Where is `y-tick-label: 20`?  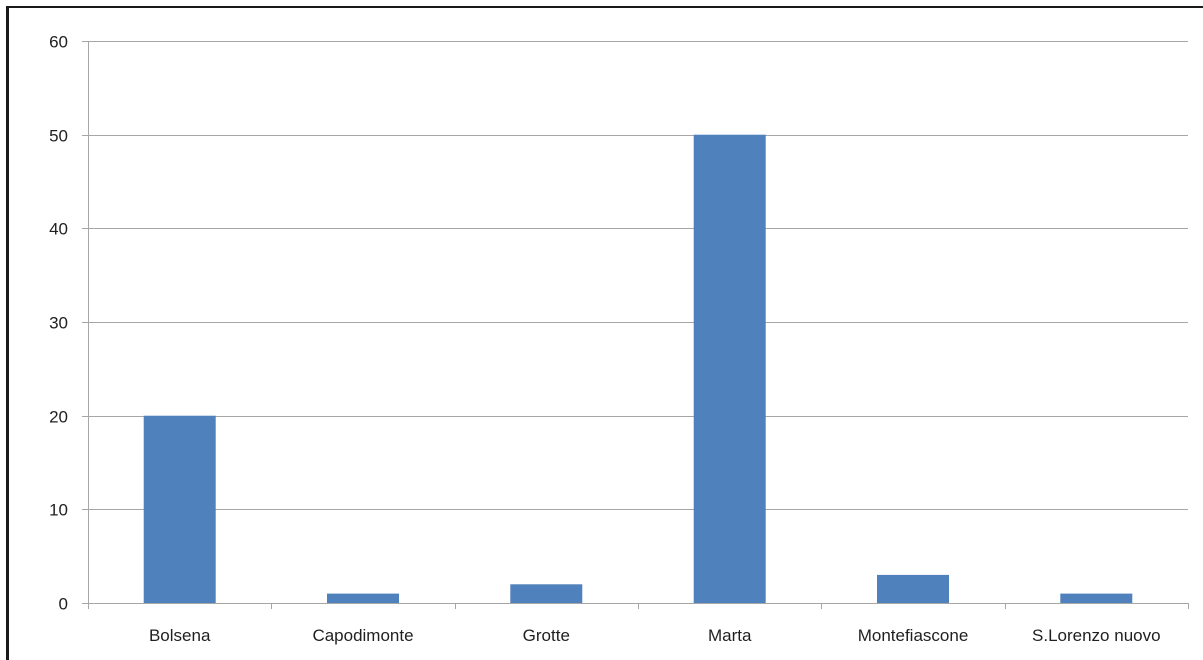 y-tick-label: 20 is located at coordinates (58, 417).